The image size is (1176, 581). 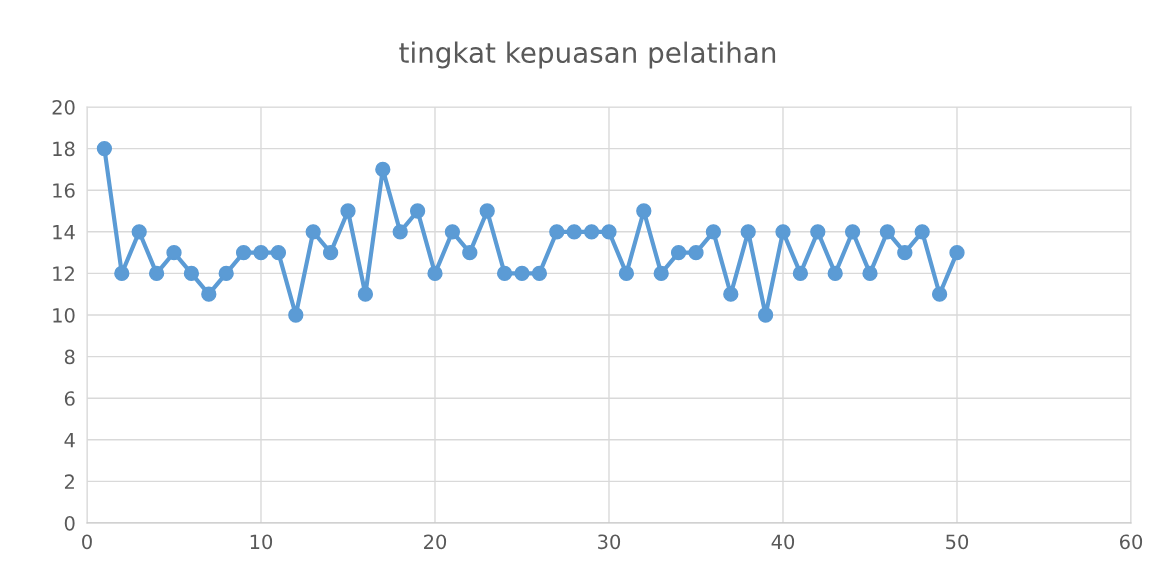 What do you see at coordinates (69, 398) in the screenshot?
I see `y-tick-label: 6` at bounding box center [69, 398].